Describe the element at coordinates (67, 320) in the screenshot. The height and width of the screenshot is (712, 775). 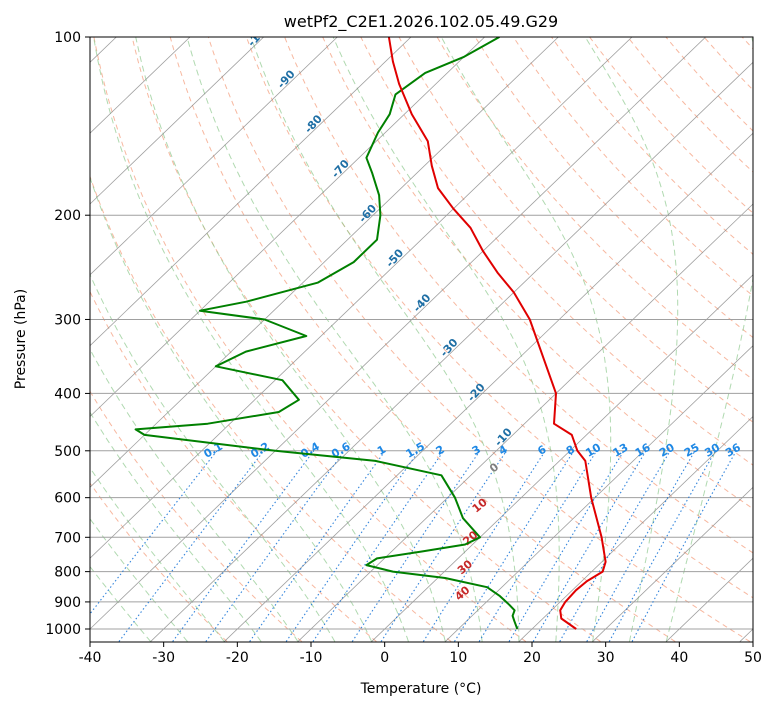
I see `y-tick-label: 300` at that location.